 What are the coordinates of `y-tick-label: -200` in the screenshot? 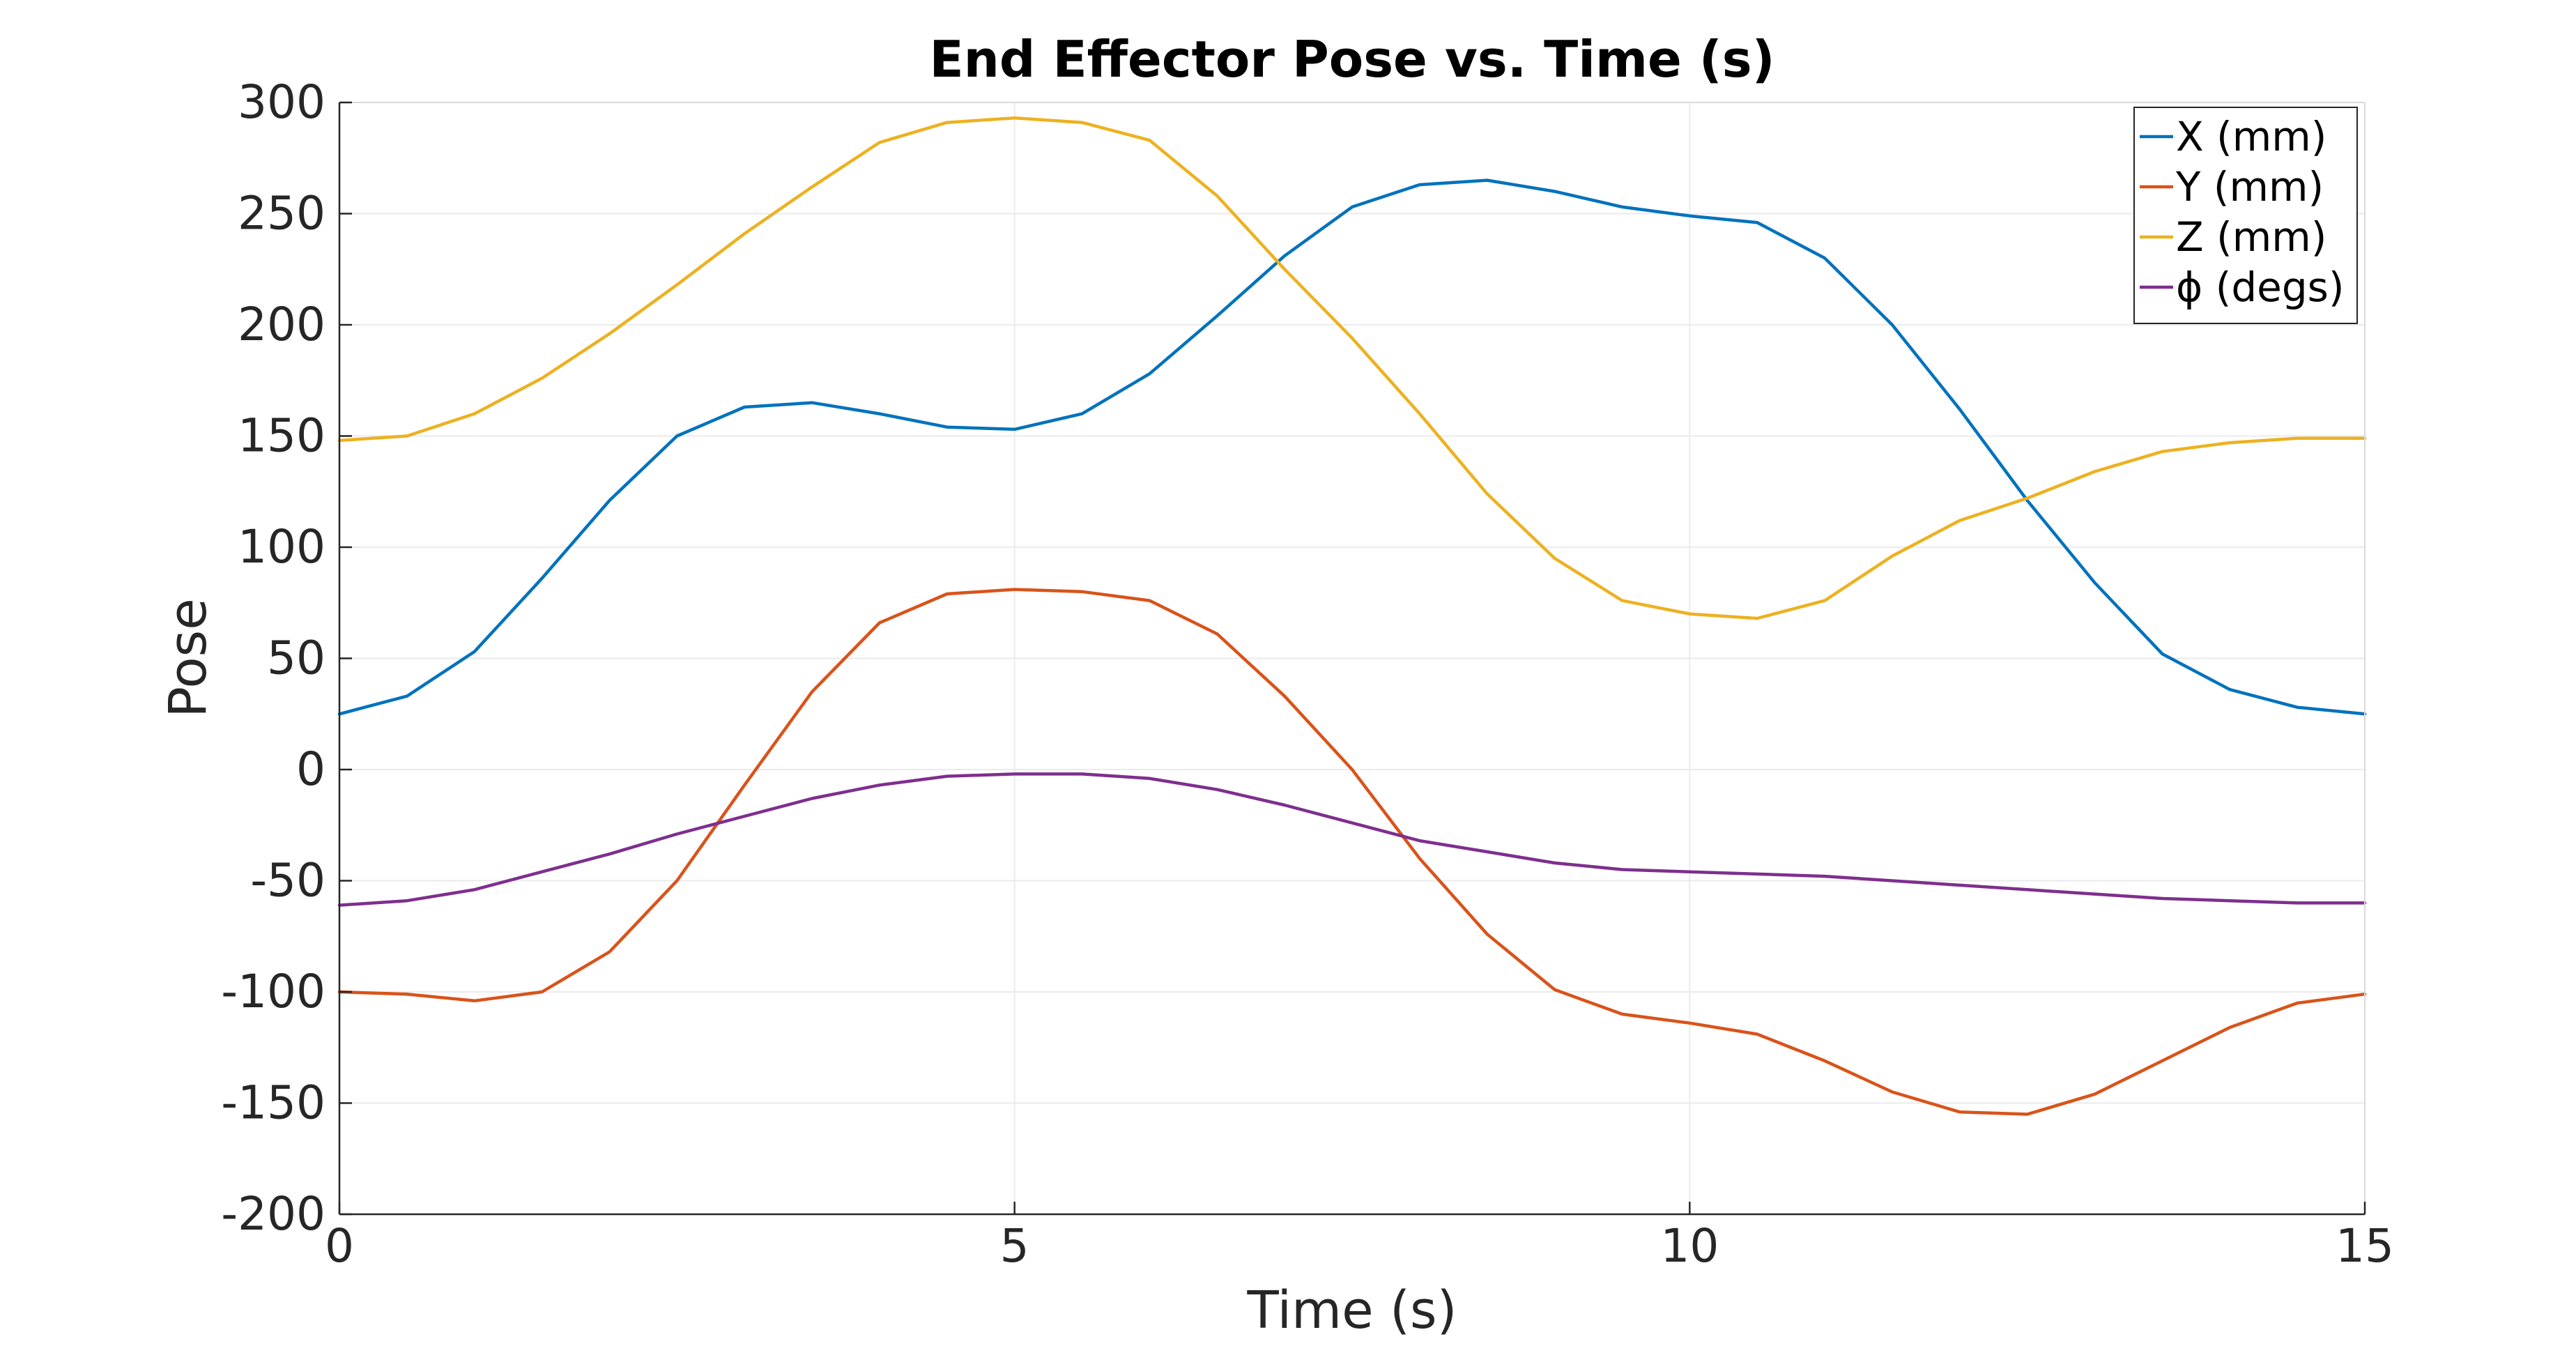 It's located at (273, 1214).